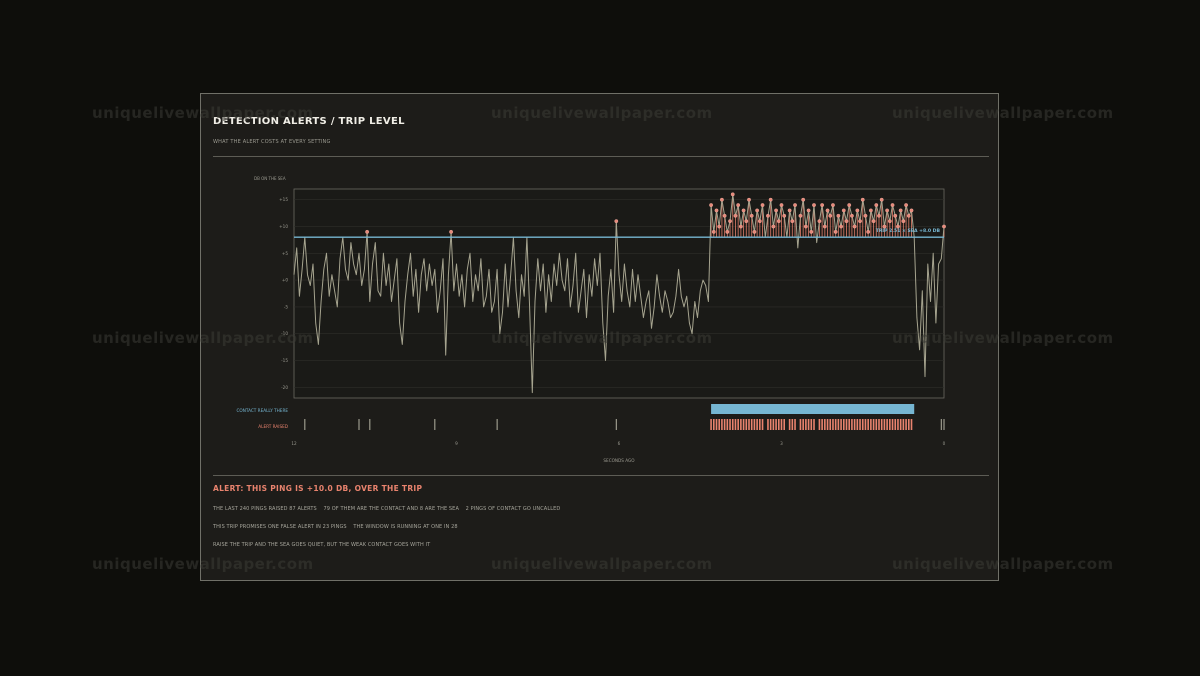 The image size is (1200, 676). I want to click on contact-lane-label: CONTACT REALLY THERE, so click(262, 410).